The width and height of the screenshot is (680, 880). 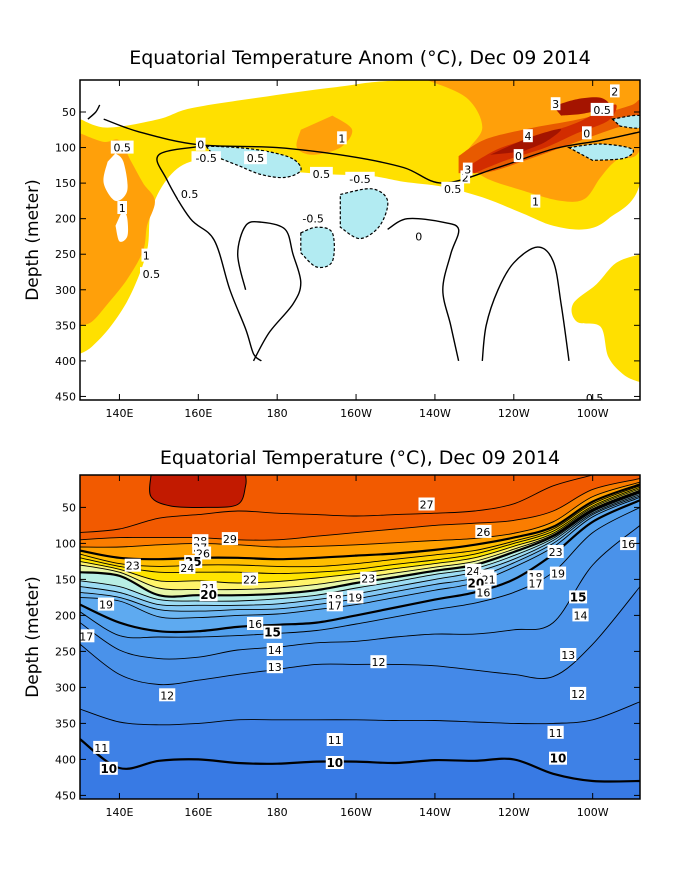 What do you see at coordinates (65, 615) in the screenshot?
I see `y-tick-label: 200` at bounding box center [65, 615].